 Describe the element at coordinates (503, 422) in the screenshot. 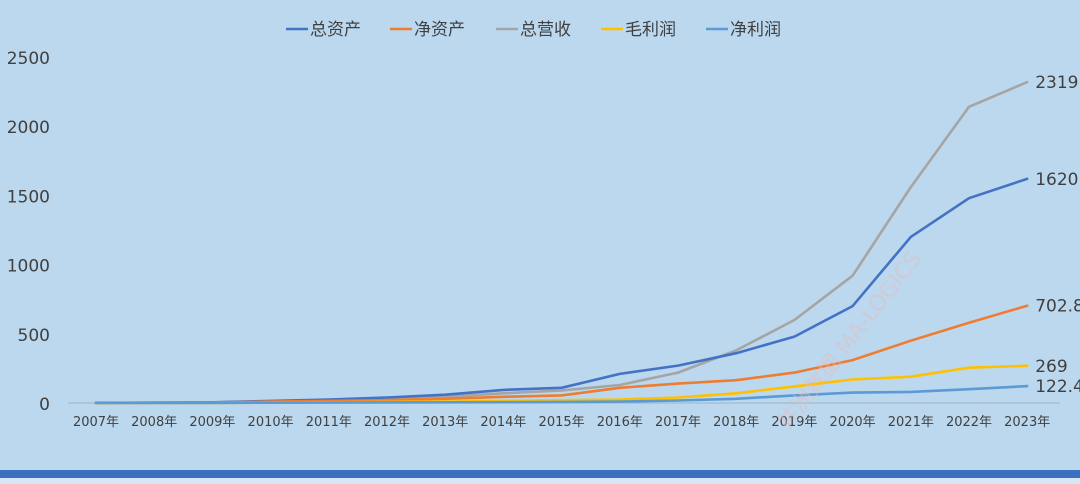

I see `x-tick-label: 2014年` at that location.